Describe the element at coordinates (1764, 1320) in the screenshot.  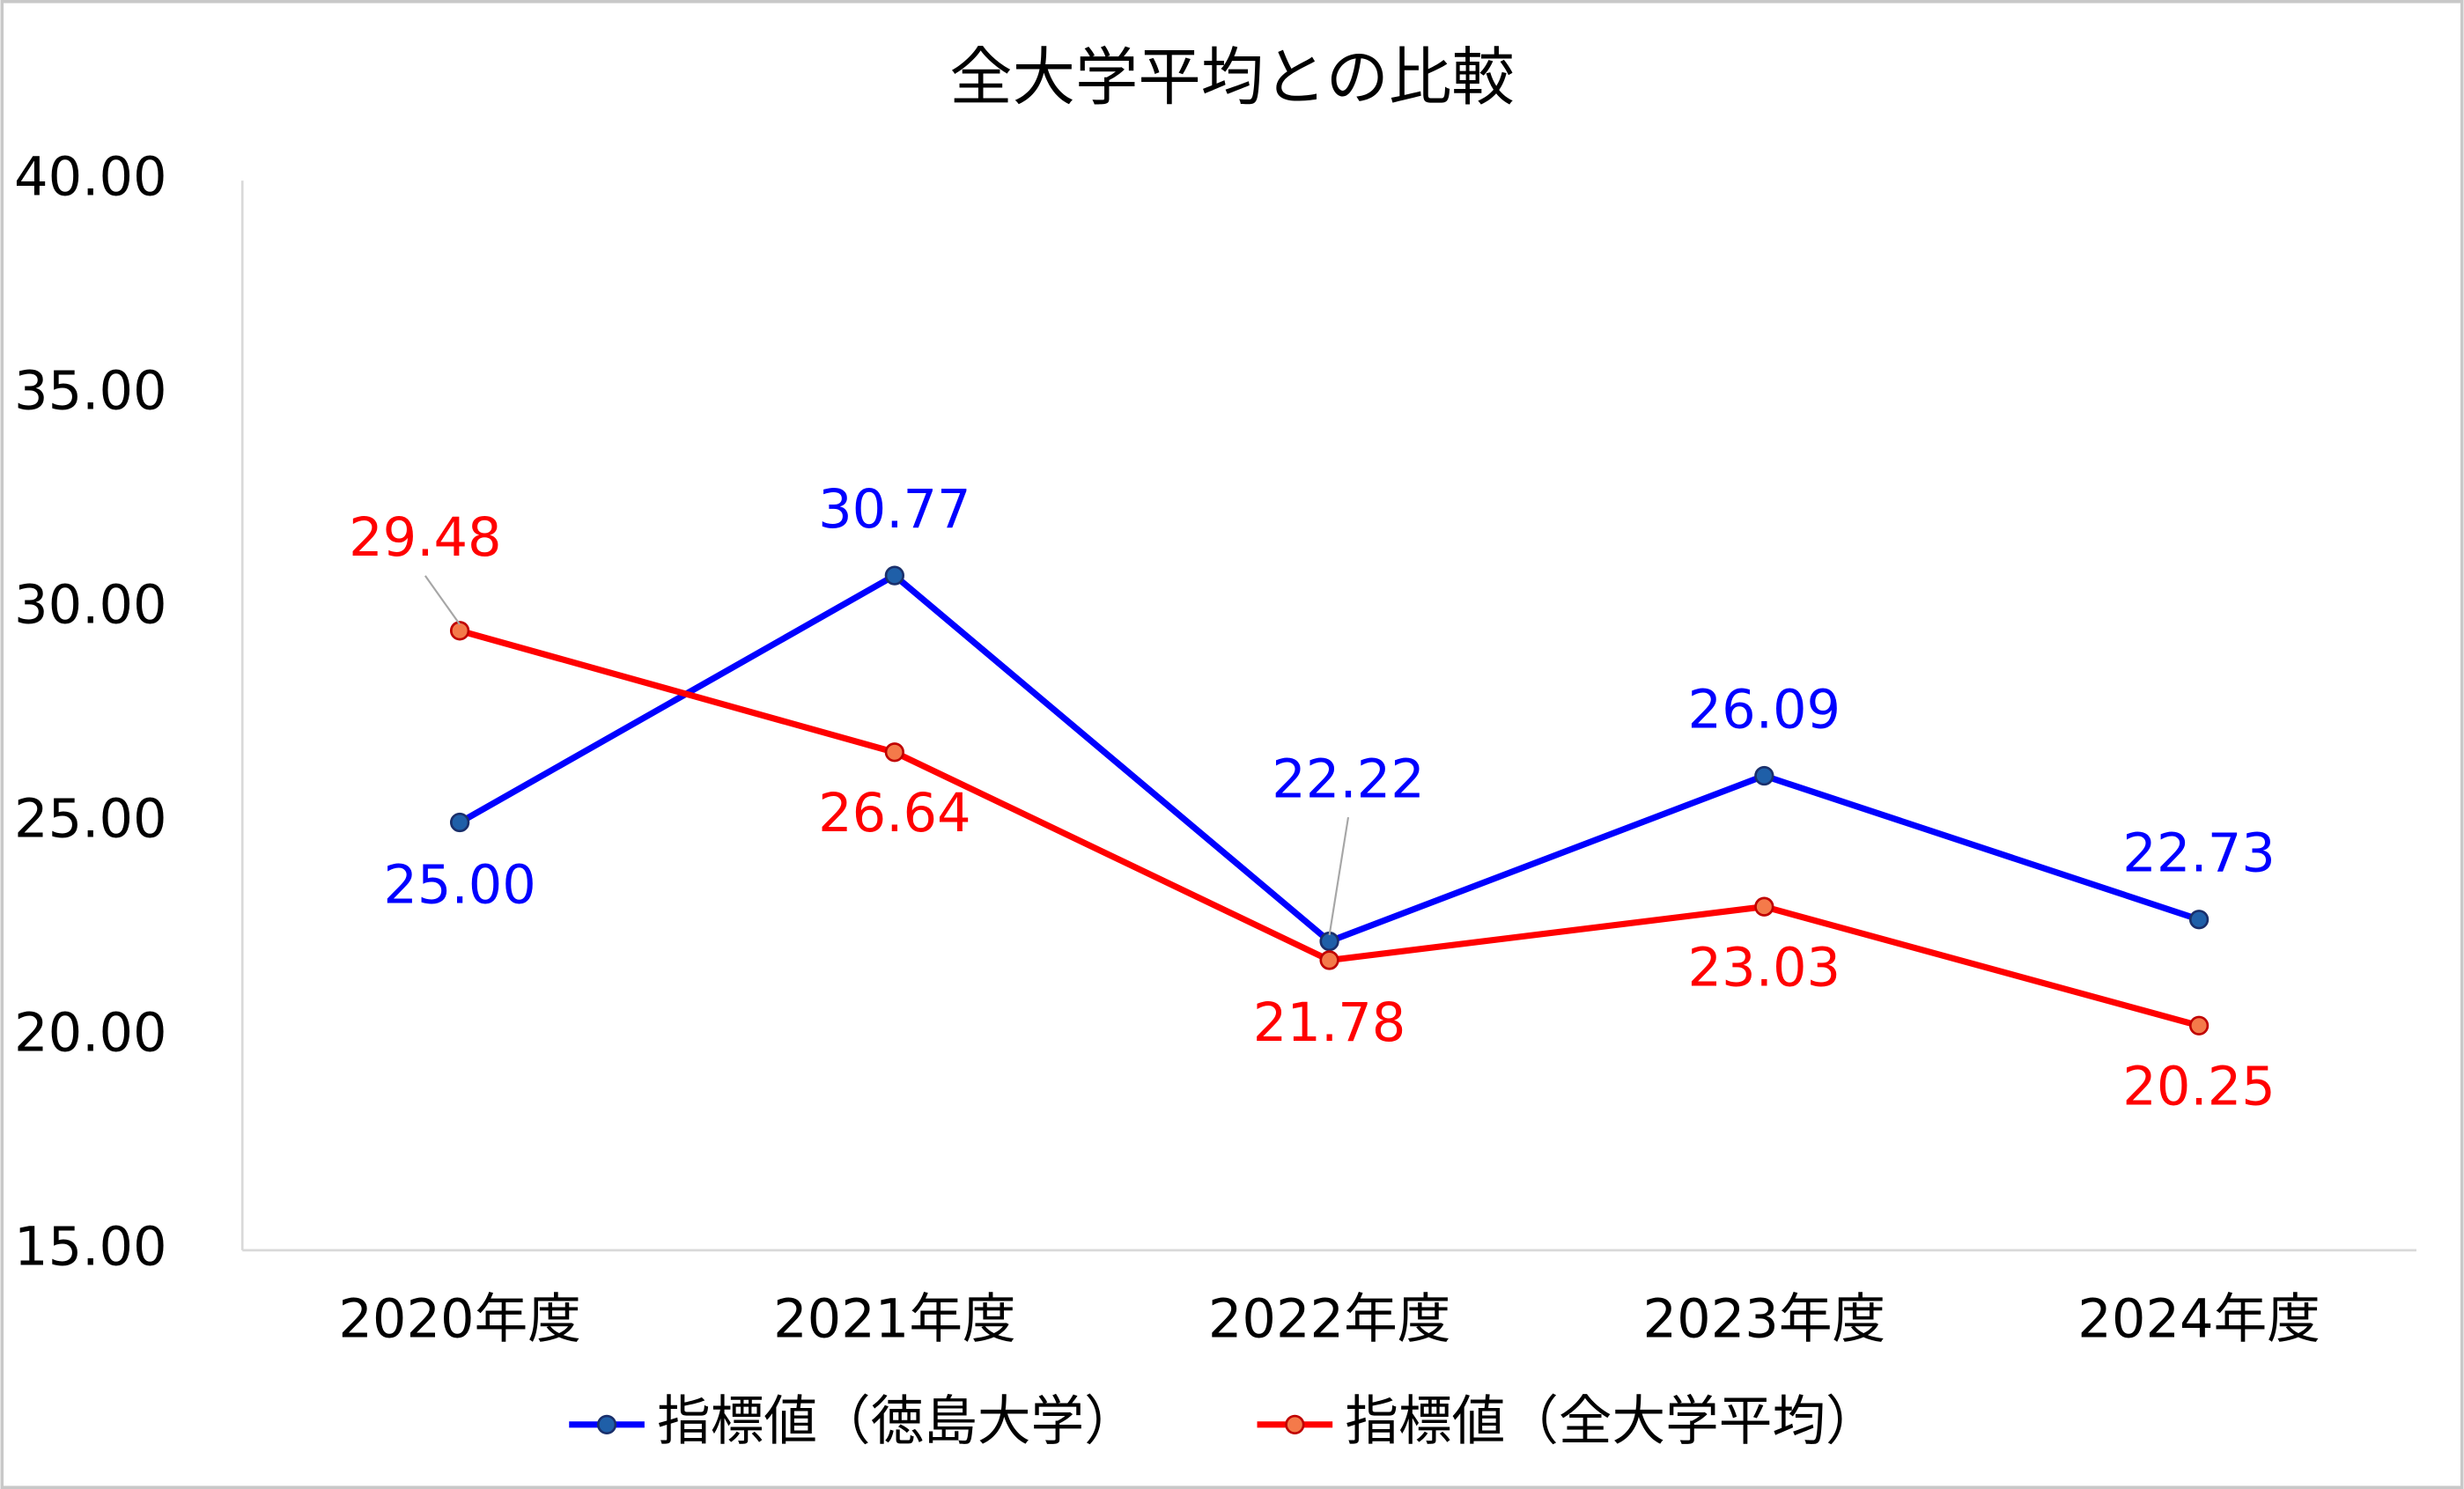
I see `x-tick-label: 2023年度` at that location.